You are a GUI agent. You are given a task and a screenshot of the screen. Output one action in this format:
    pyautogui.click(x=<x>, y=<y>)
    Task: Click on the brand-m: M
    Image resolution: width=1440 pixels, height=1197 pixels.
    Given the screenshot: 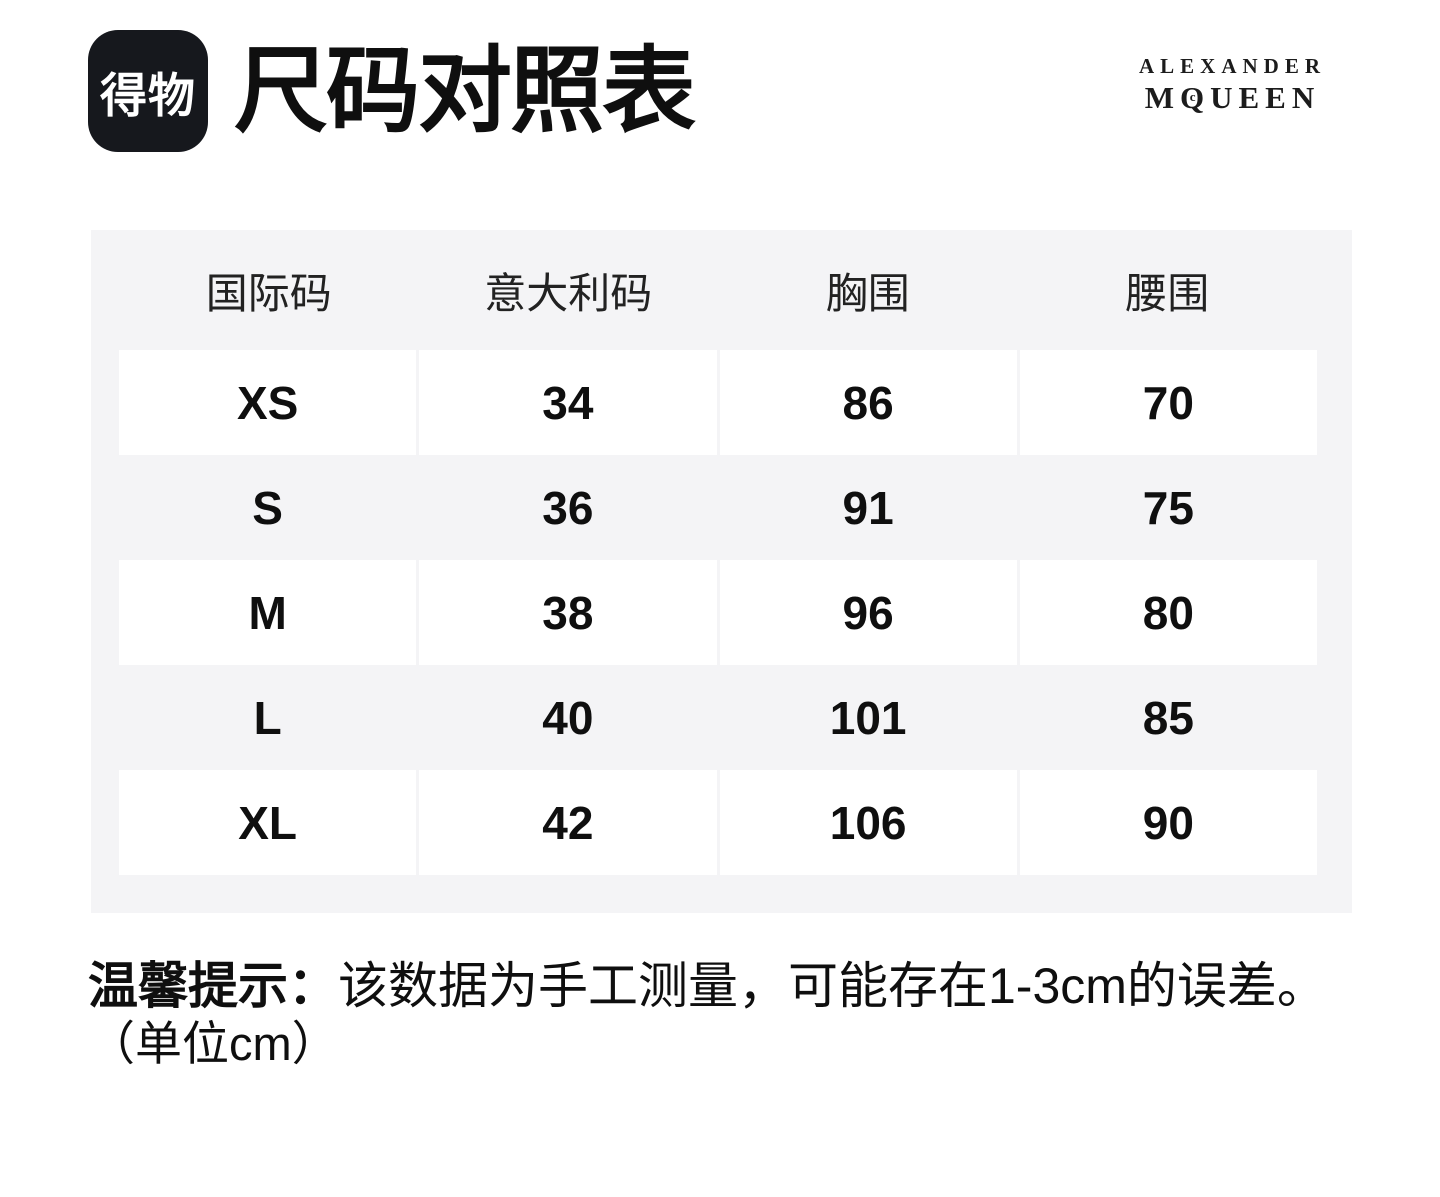 What is the action you would take?
    pyautogui.click(x=1162, y=97)
    